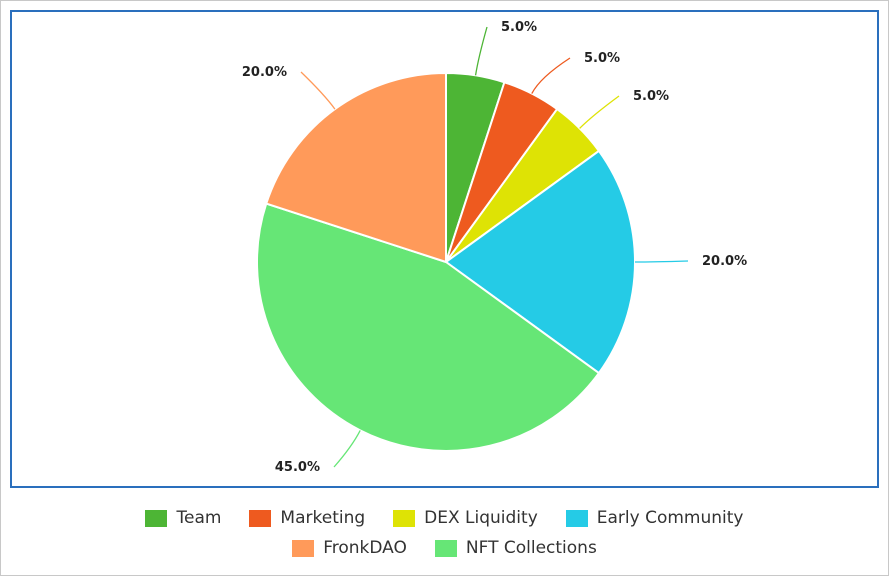 Image resolution: width=889 pixels, height=576 pixels. What do you see at coordinates (318, 90) in the screenshot?
I see `leader-line-fronkdao` at bounding box center [318, 90].